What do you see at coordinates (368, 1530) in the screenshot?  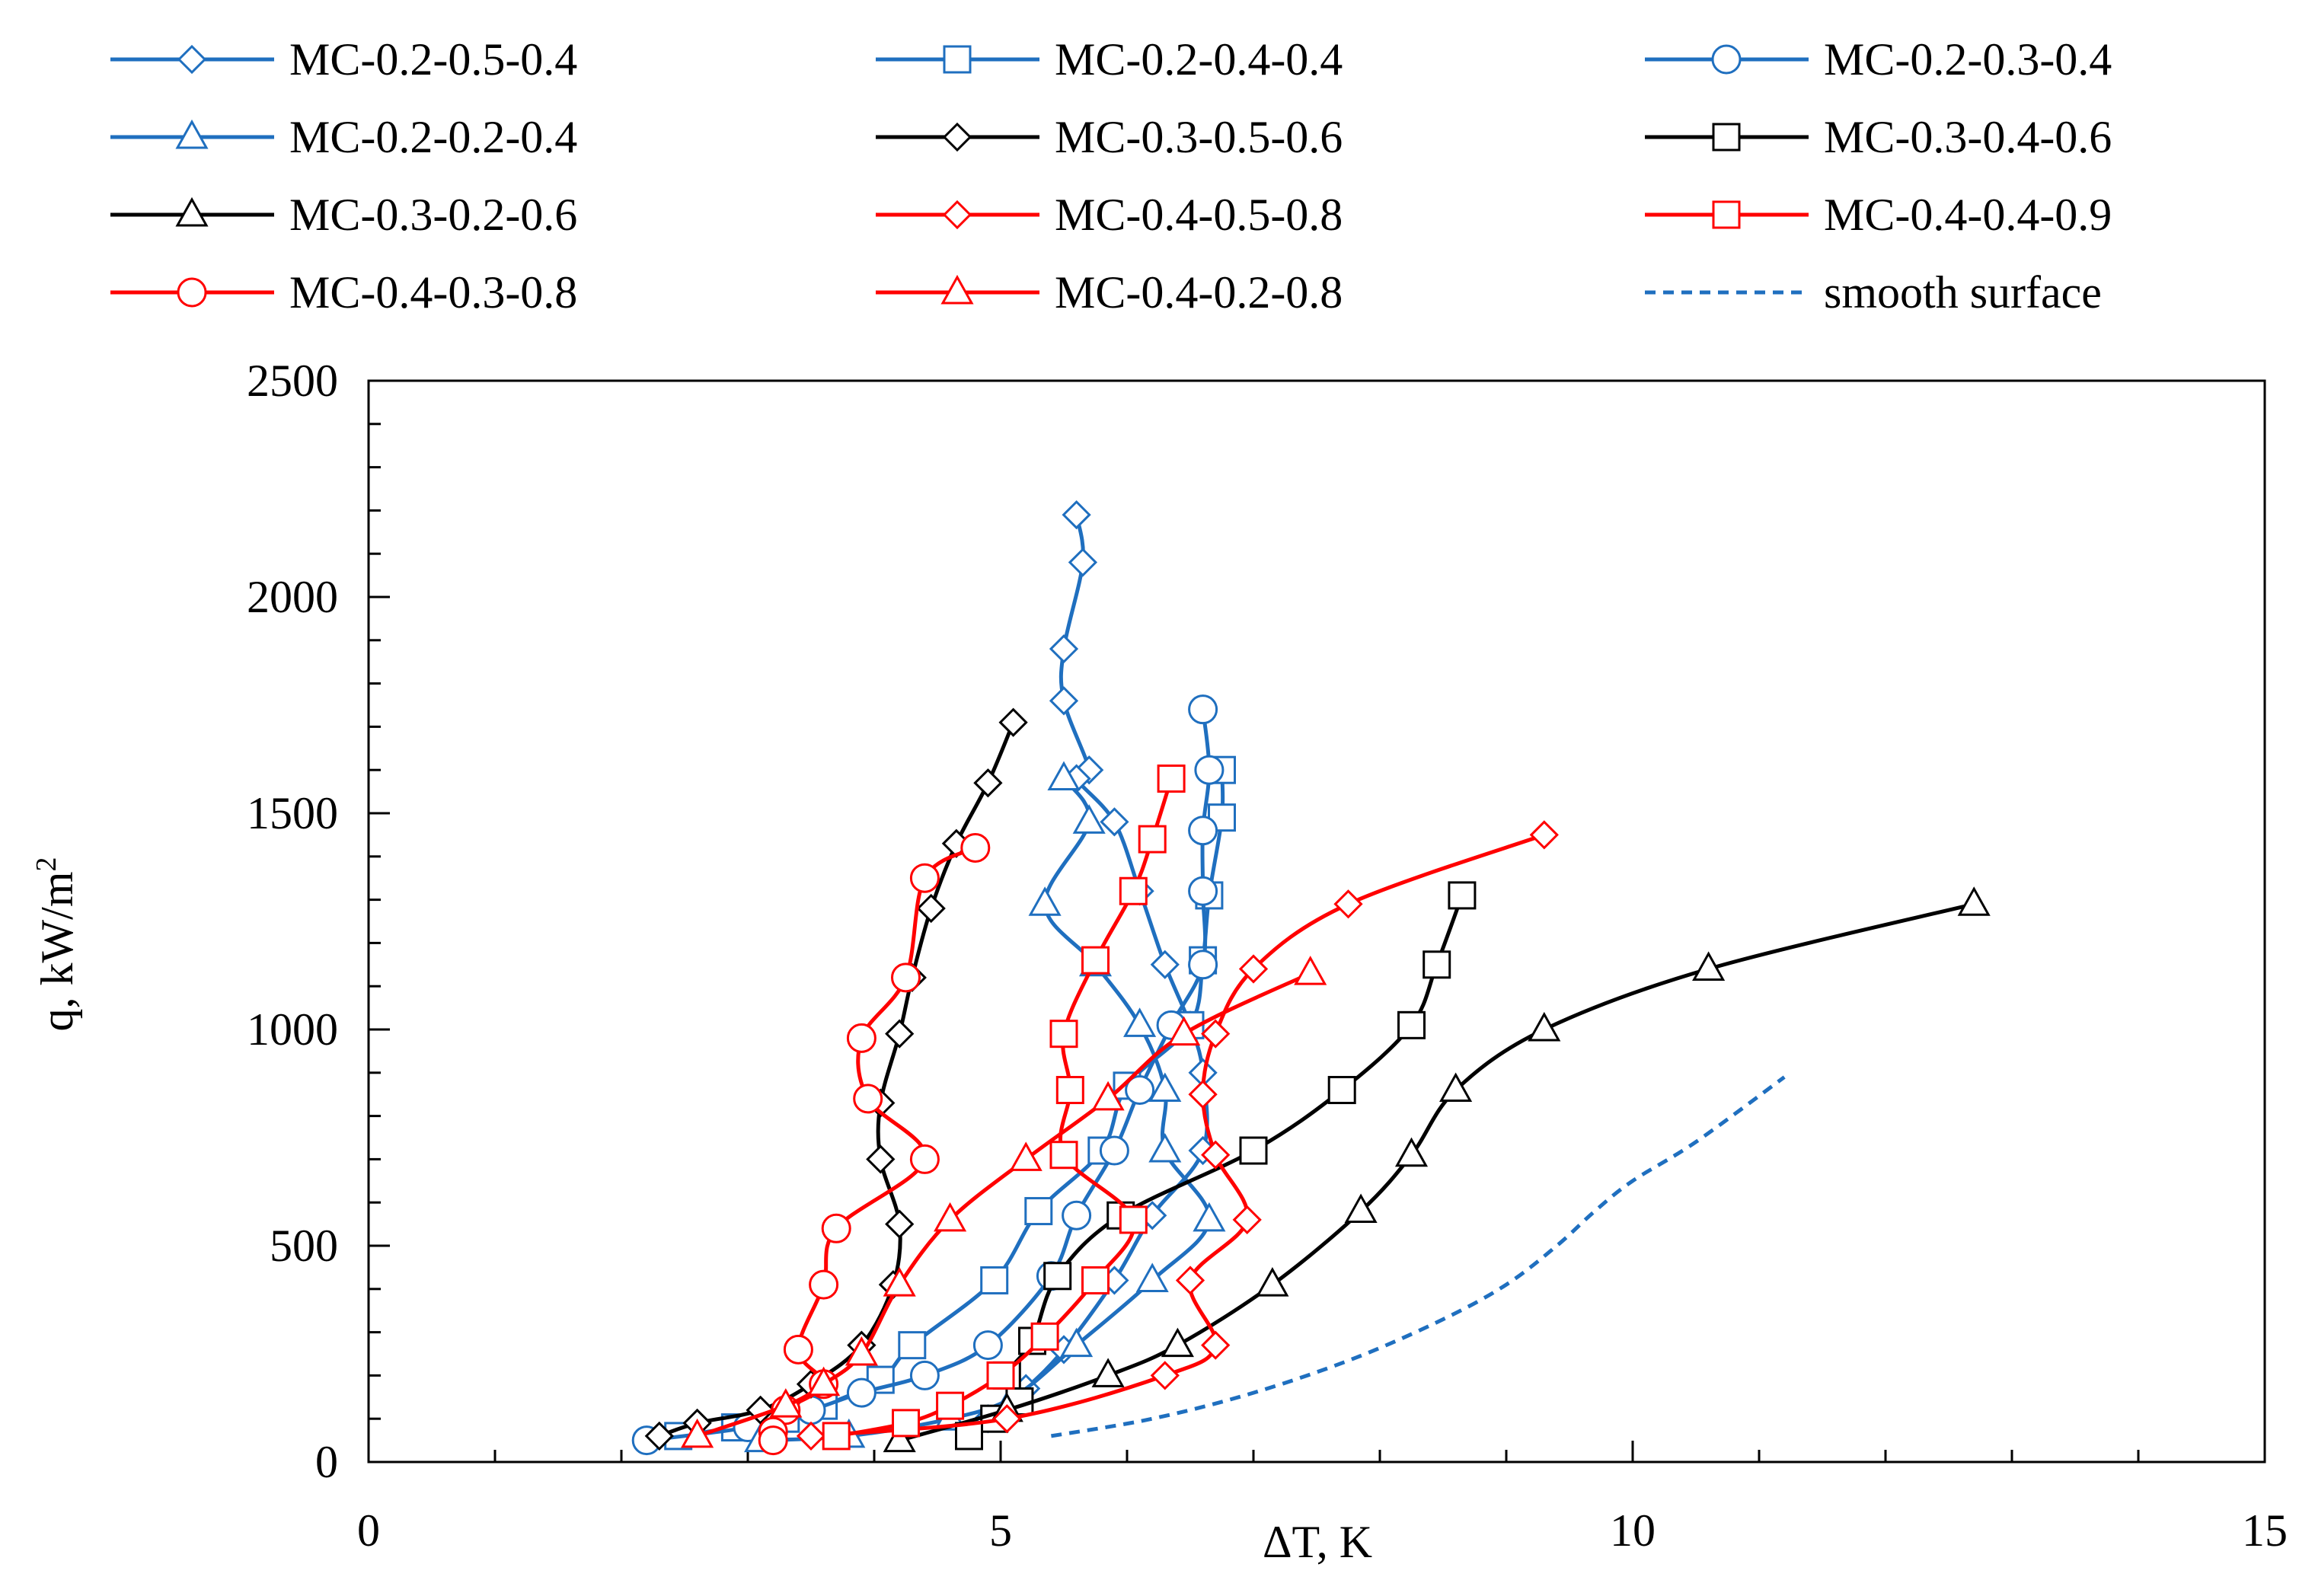 I see `x-tick-label: 0` at bounding box center [368, 1530].